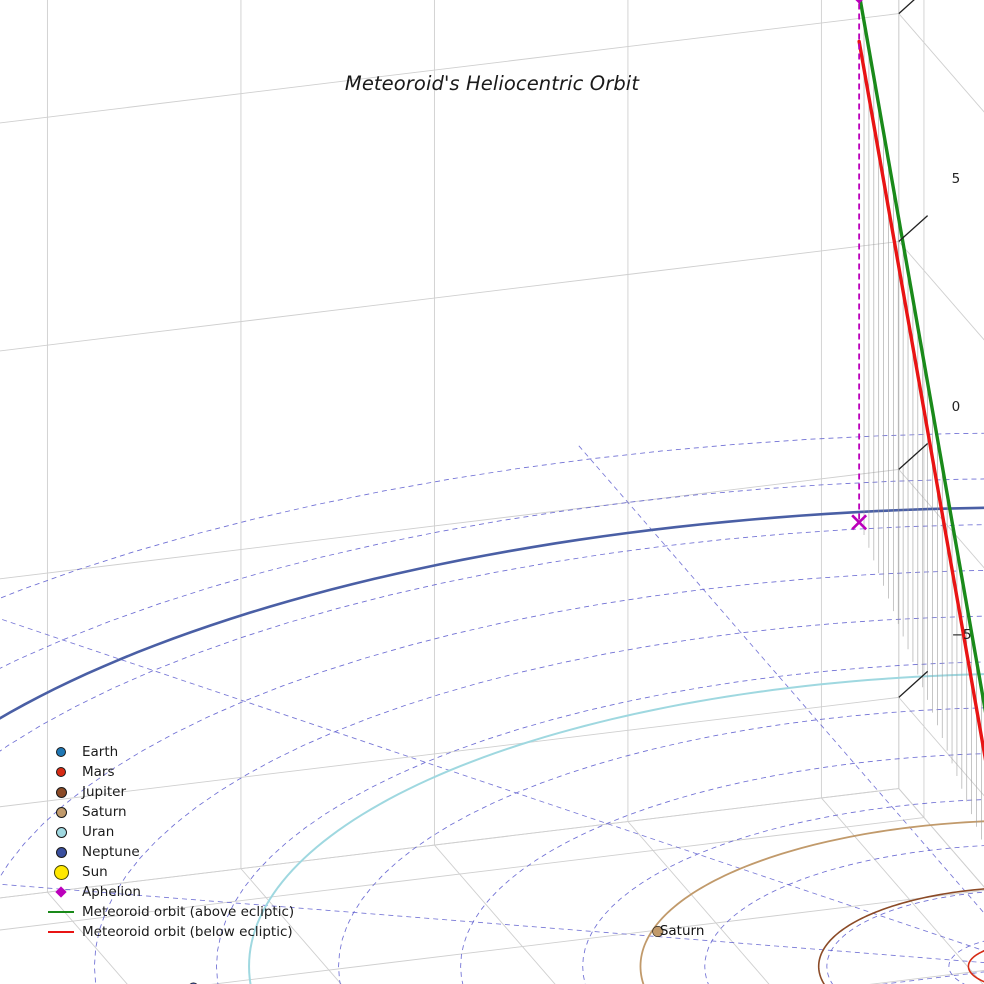 The width and height of the screenshot is (984, 984). I want to click on legend-item-saturn: Saturn, so click(169, 812).